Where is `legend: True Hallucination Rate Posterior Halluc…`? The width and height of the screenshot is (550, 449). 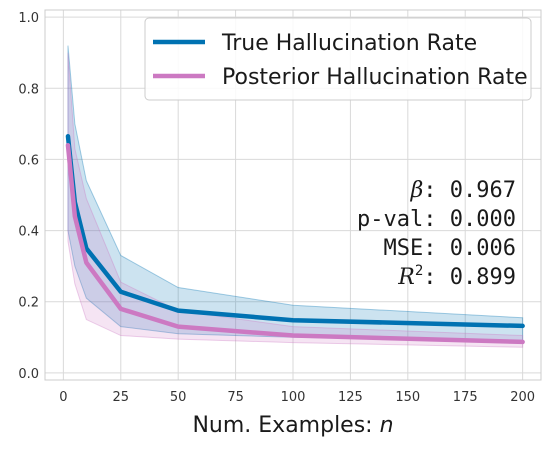
legend: True Hallucination Rate Posterior Halluc… is located at coordinates (338, 59).